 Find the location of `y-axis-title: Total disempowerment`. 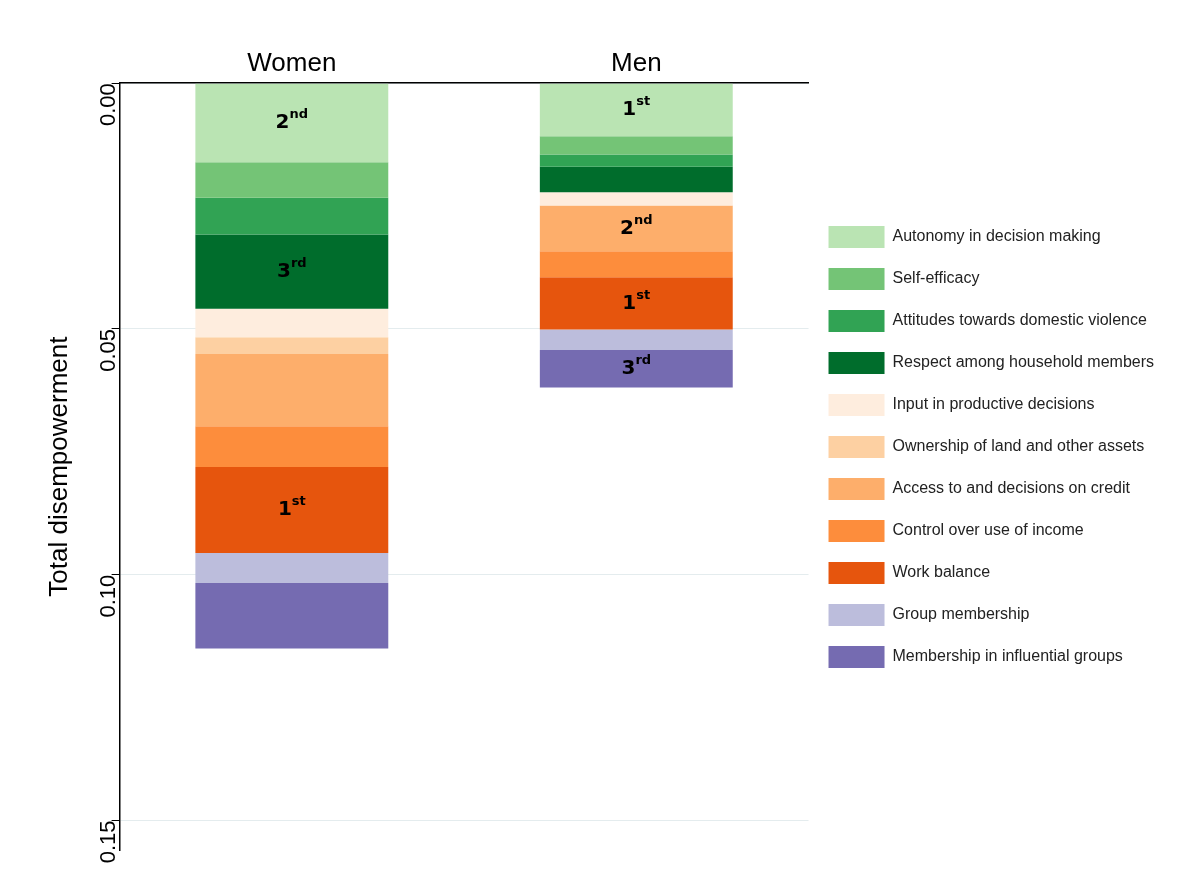

y-axis-title: Total disempowerment is located at coordinates (57, 466).